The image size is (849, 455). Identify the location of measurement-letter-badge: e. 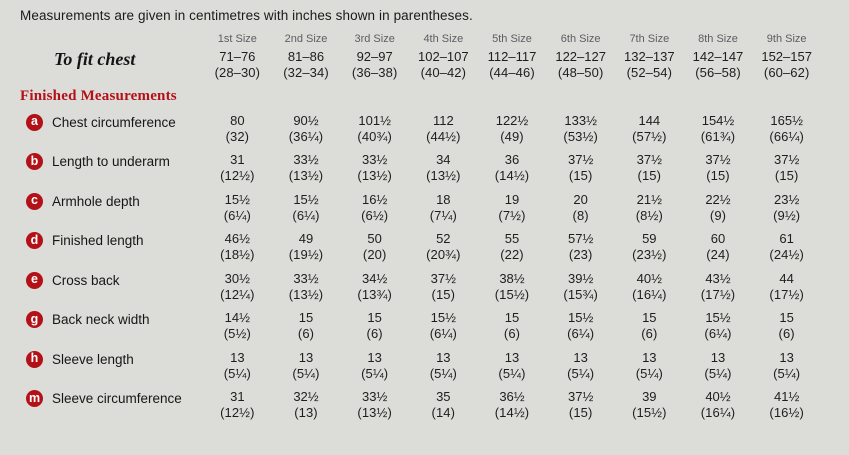
(34, 280).